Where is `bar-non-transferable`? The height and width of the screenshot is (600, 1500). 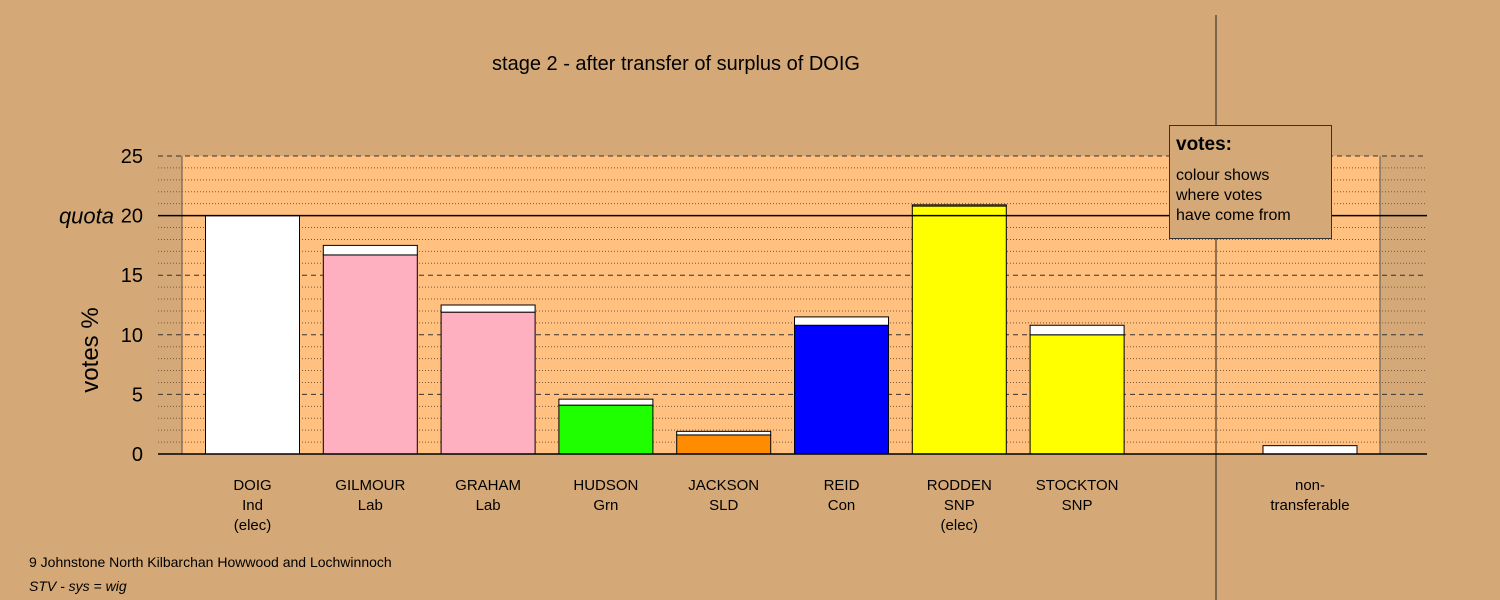
bar-non-transferable is located at coordinates (1310, 450).